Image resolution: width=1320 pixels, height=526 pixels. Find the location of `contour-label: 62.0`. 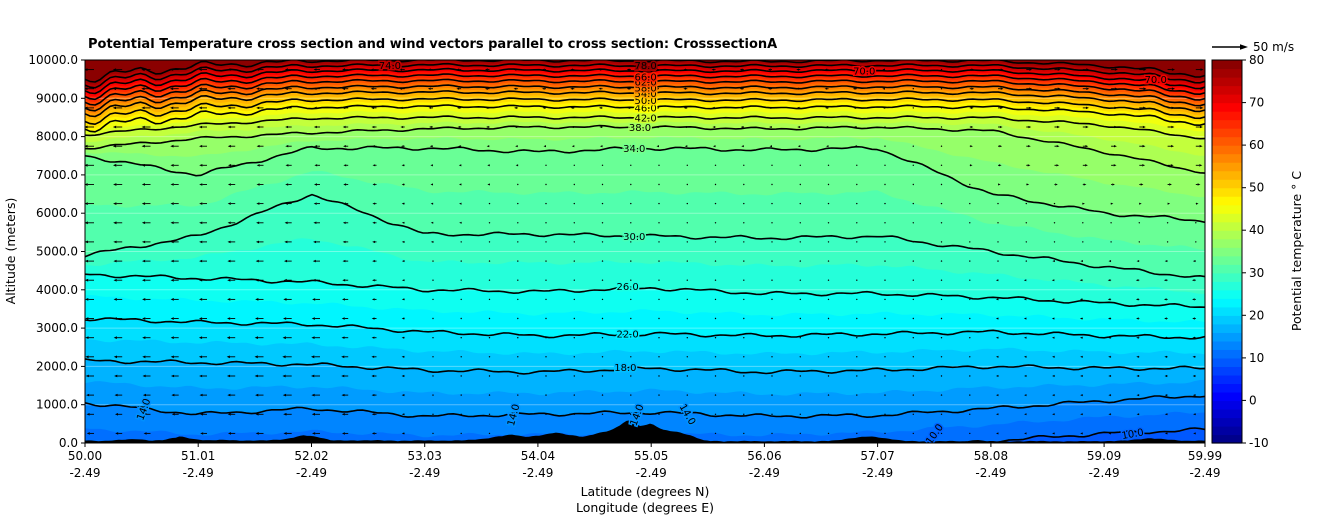

contour-label: 62.0 is located at coordinates (645, 83).